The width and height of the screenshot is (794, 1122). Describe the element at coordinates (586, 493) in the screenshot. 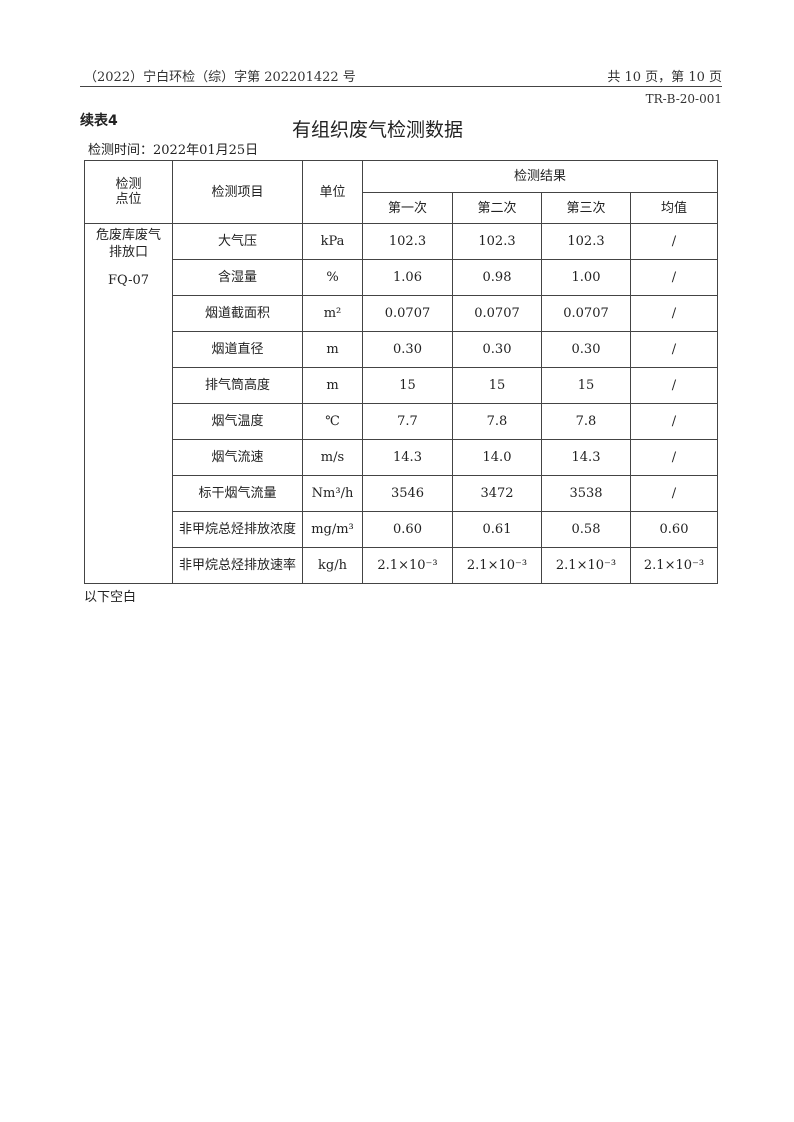

I see `cell-v3: 3538` at that location.